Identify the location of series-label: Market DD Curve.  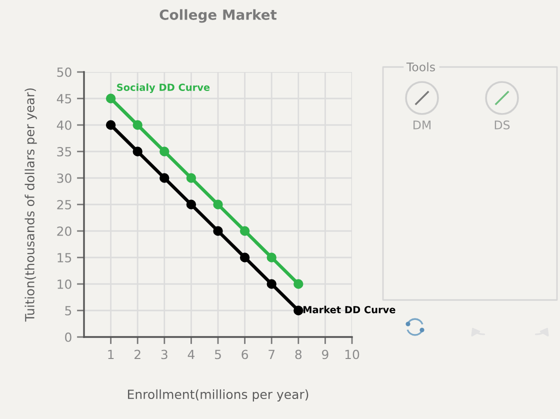
(349, 310).